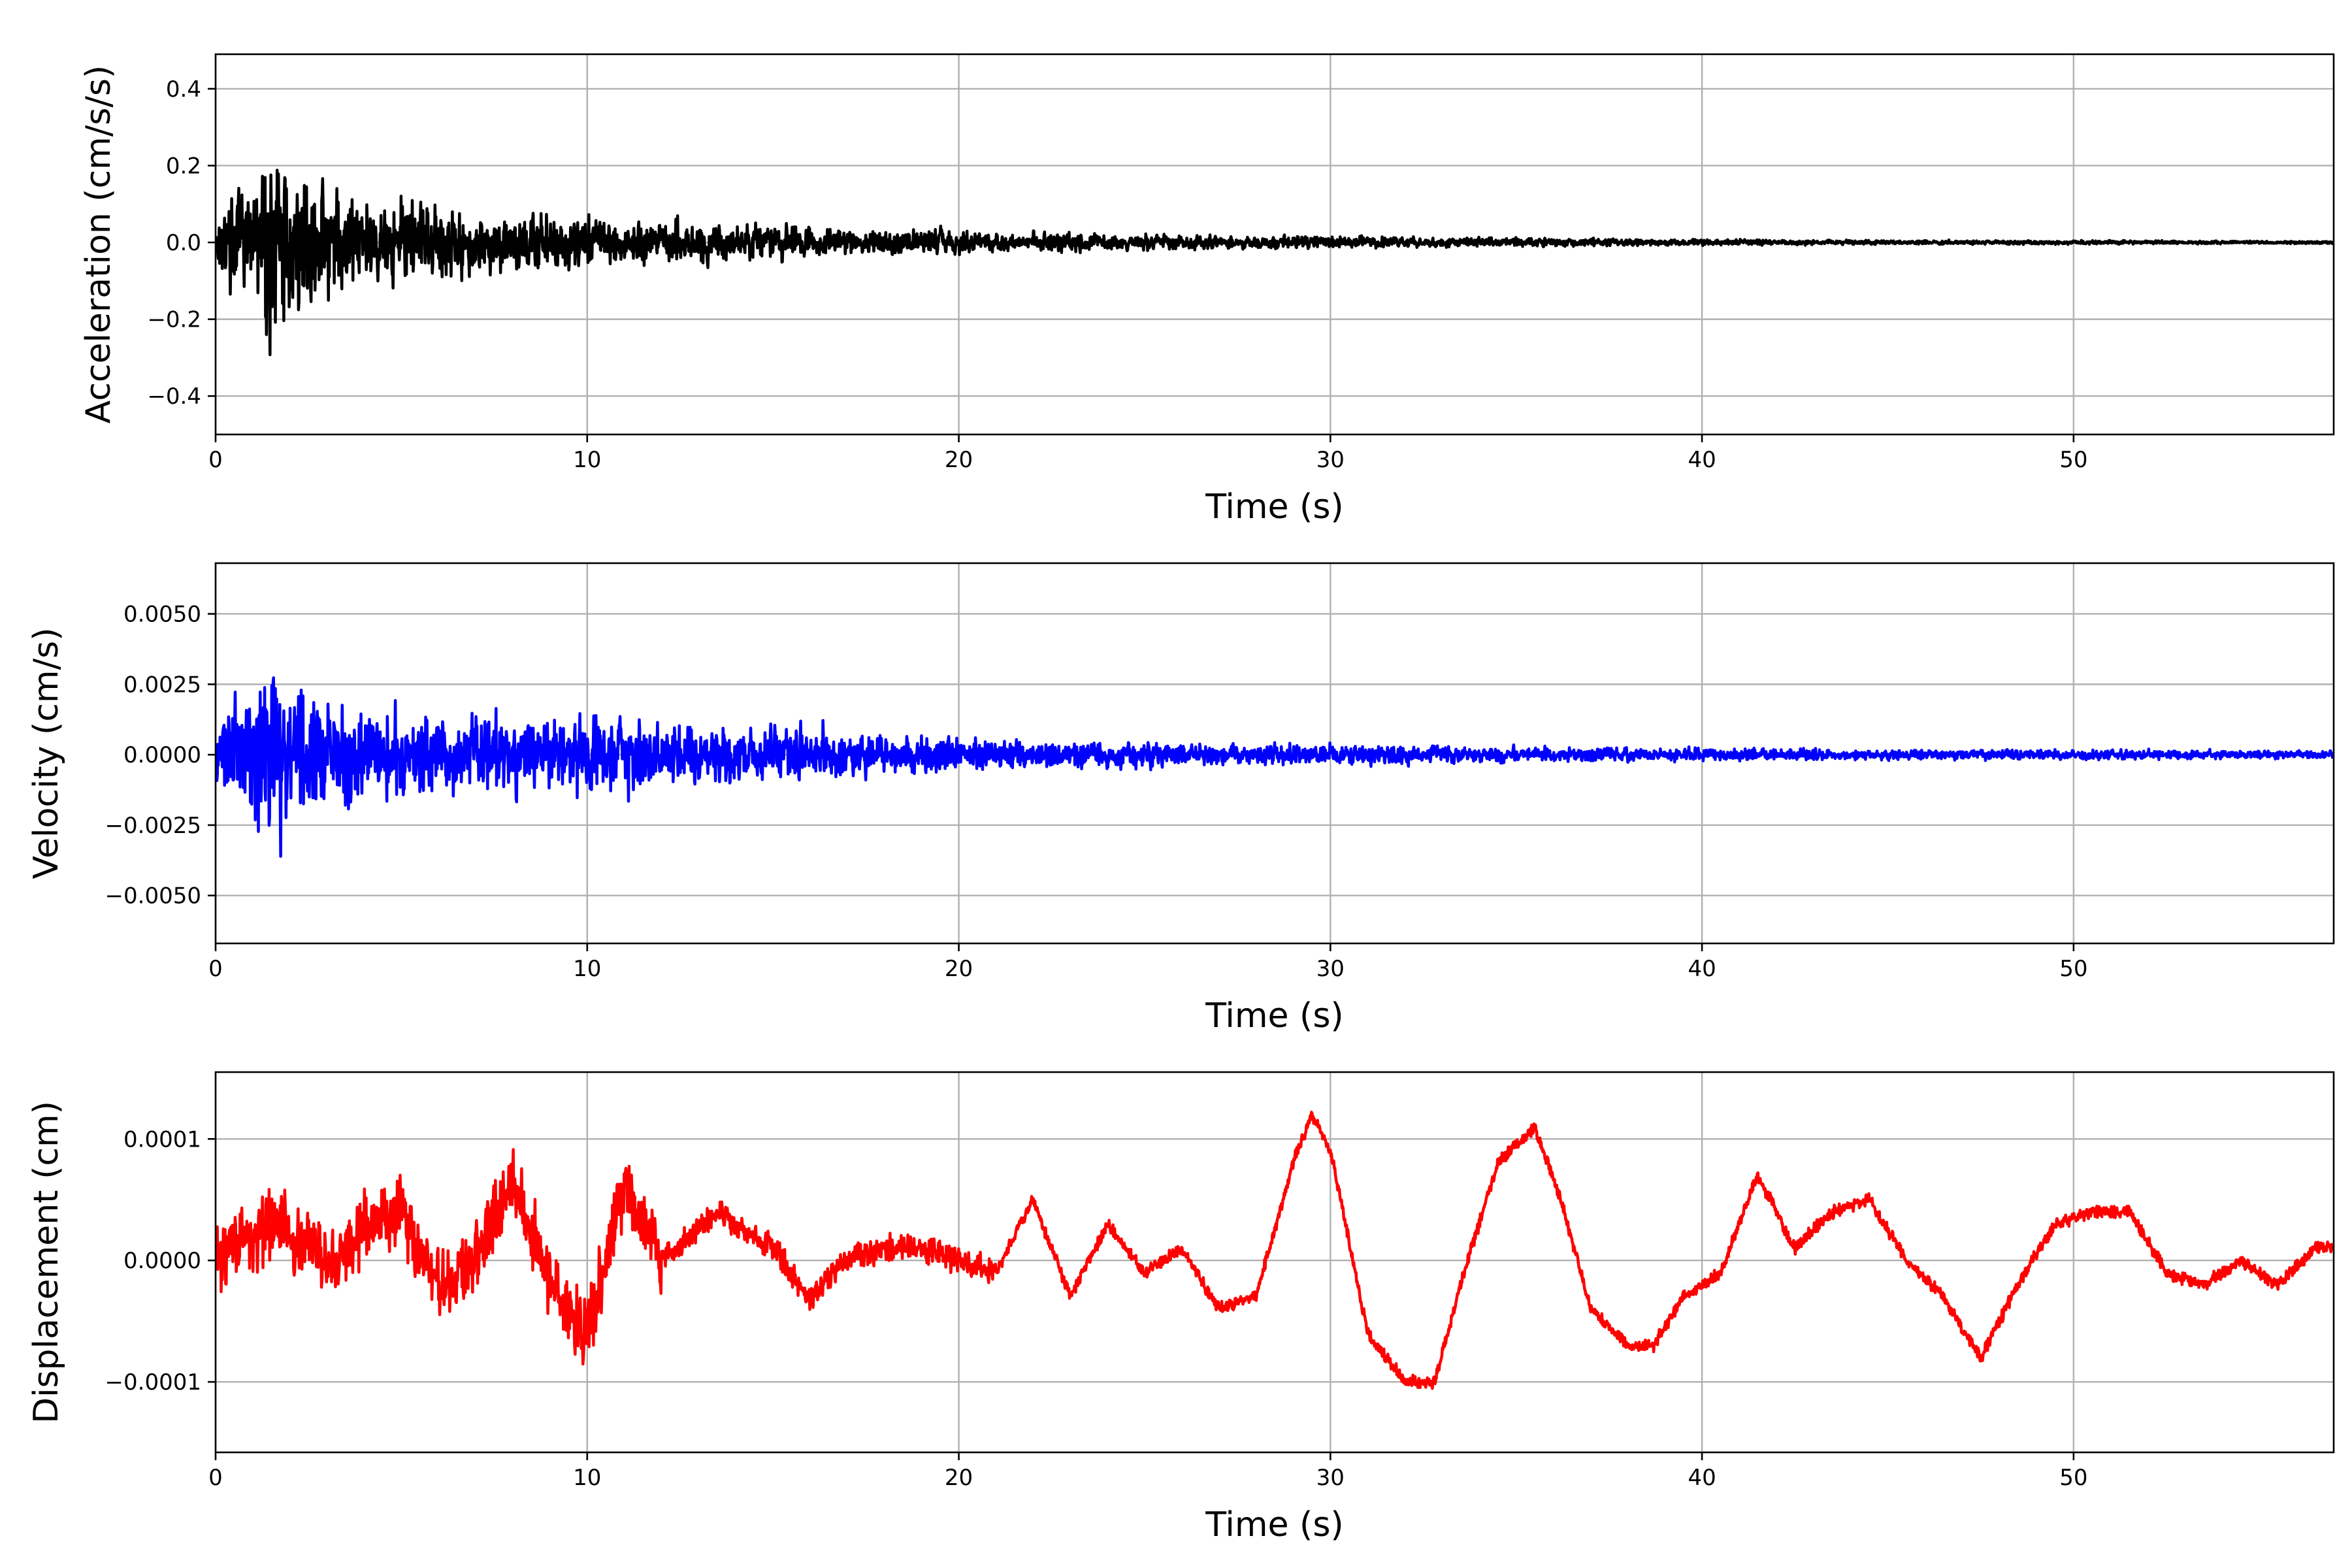 The height and width of the screenshot is (1568, 2352). Describe the element at coordinates (183, 166) in the screenshot. I see `acceleration-y-tick-label: 0.2` at that location.